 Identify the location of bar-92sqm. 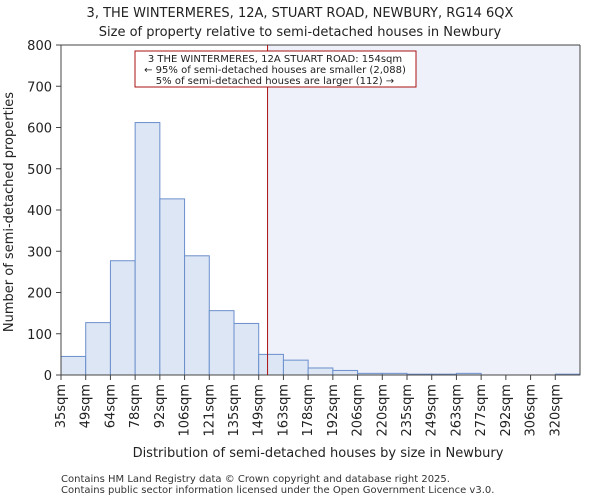
(172, 287).